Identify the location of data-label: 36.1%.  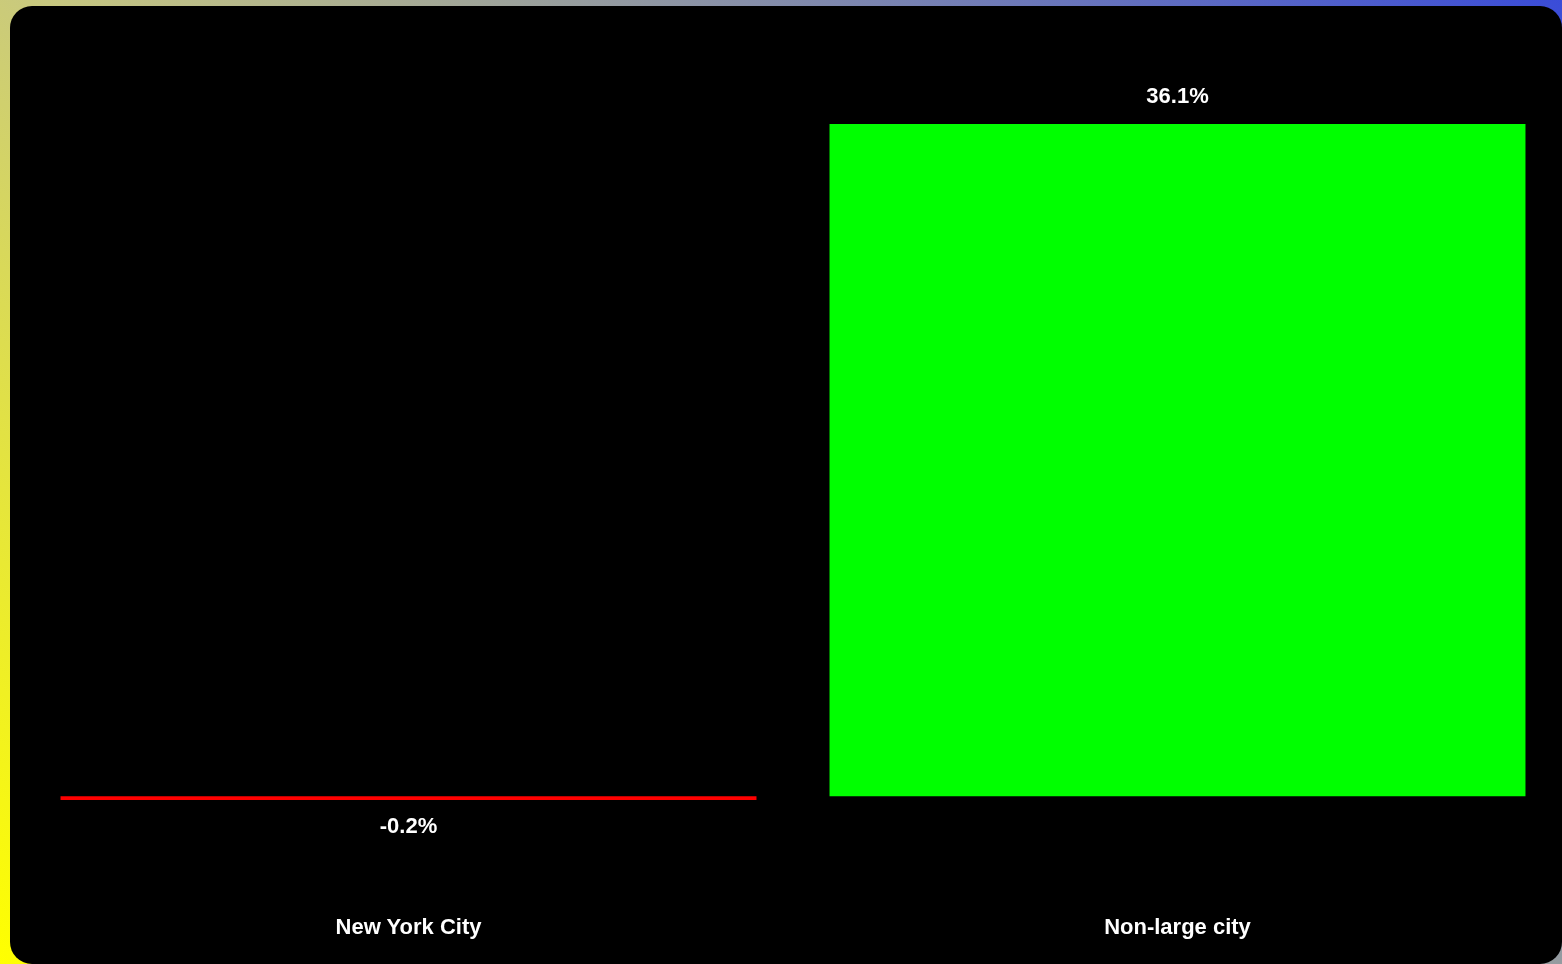
(1177, 96).